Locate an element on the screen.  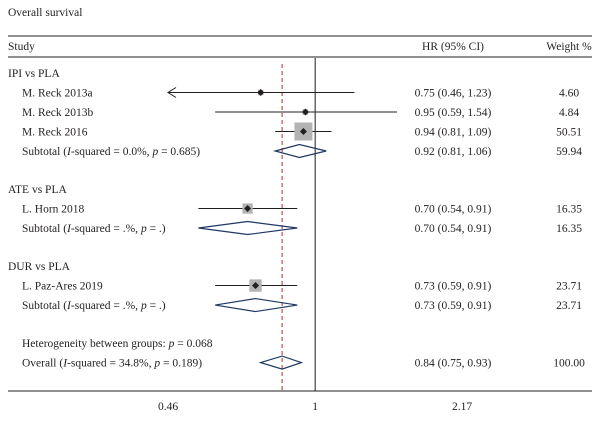
overall-weight-value: 100.00 is located at coordinates (569, 364).